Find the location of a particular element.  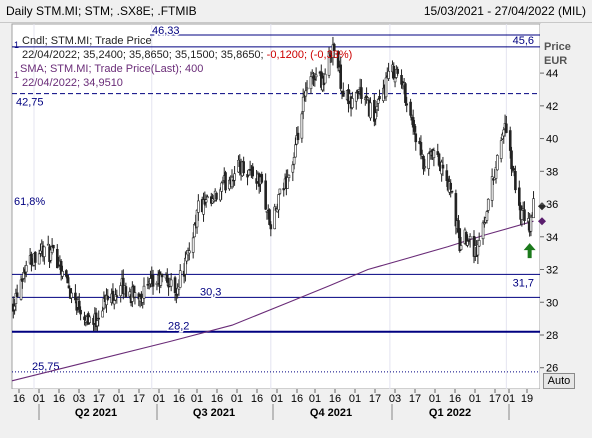

quarter-label: Q3 2021 is located at coordinates (214, 413).